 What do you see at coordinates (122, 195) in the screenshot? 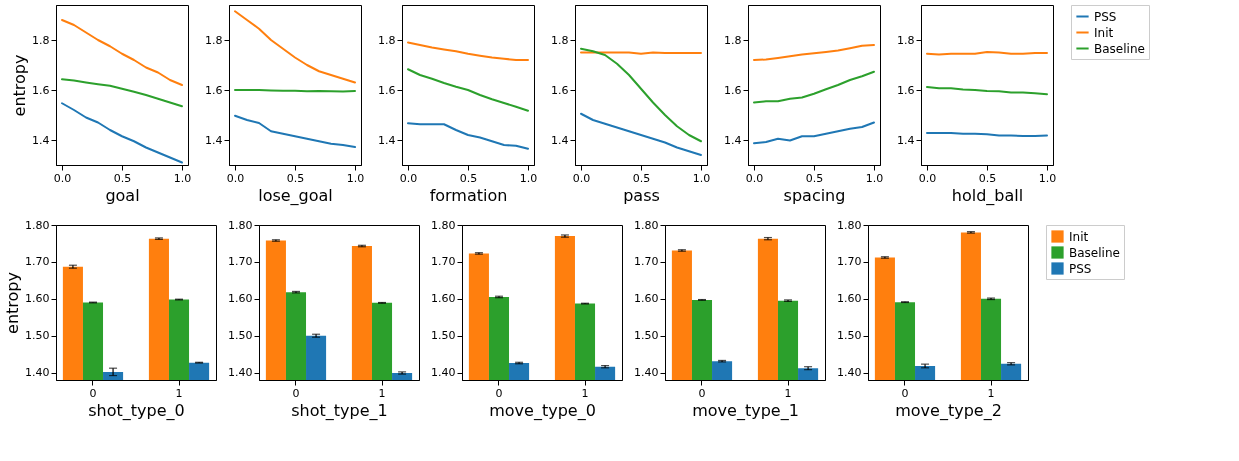
I see `x-axis-title: goal` at bounding box center [122, 195].